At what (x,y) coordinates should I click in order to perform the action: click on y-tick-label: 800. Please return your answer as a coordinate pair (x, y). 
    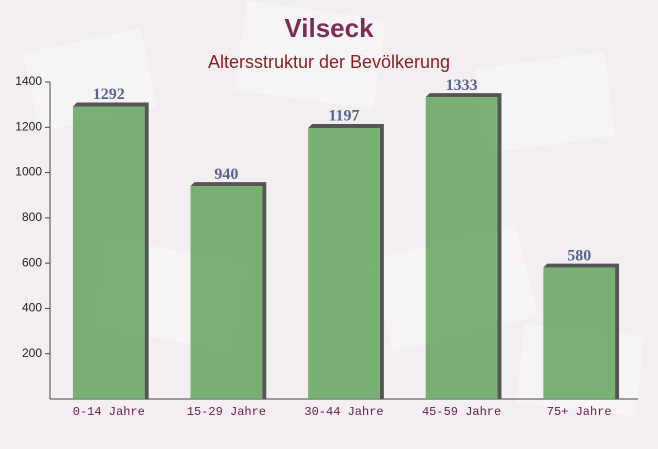
    Looking at the image, I should click on (32, 217).